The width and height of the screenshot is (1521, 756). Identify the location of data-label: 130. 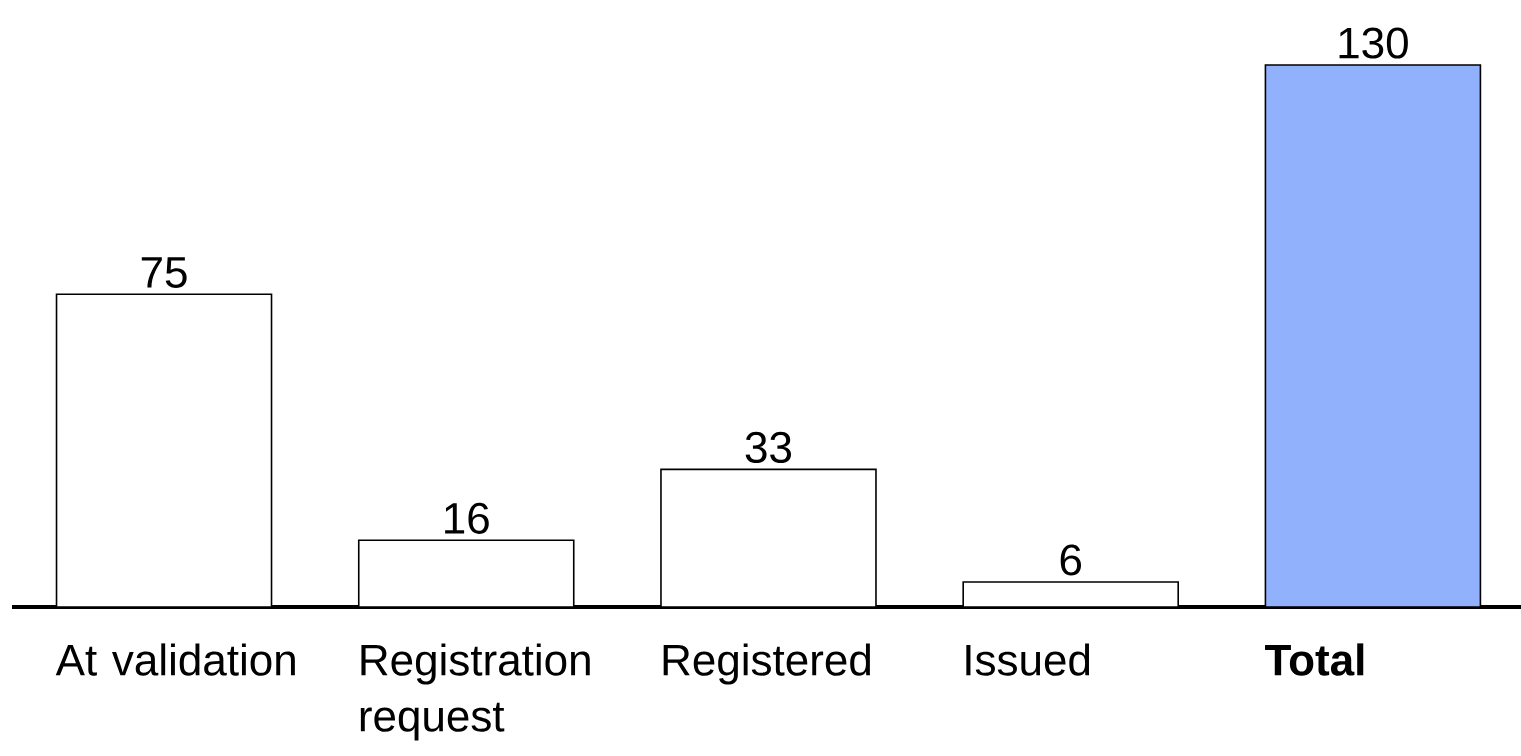
(1373, 43).